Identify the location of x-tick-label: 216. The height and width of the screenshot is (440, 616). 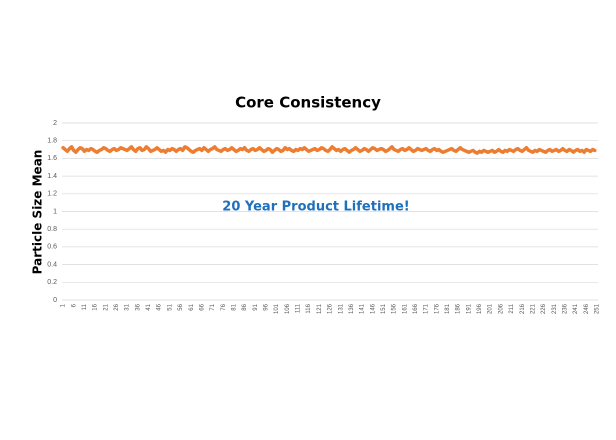
(523, 308).